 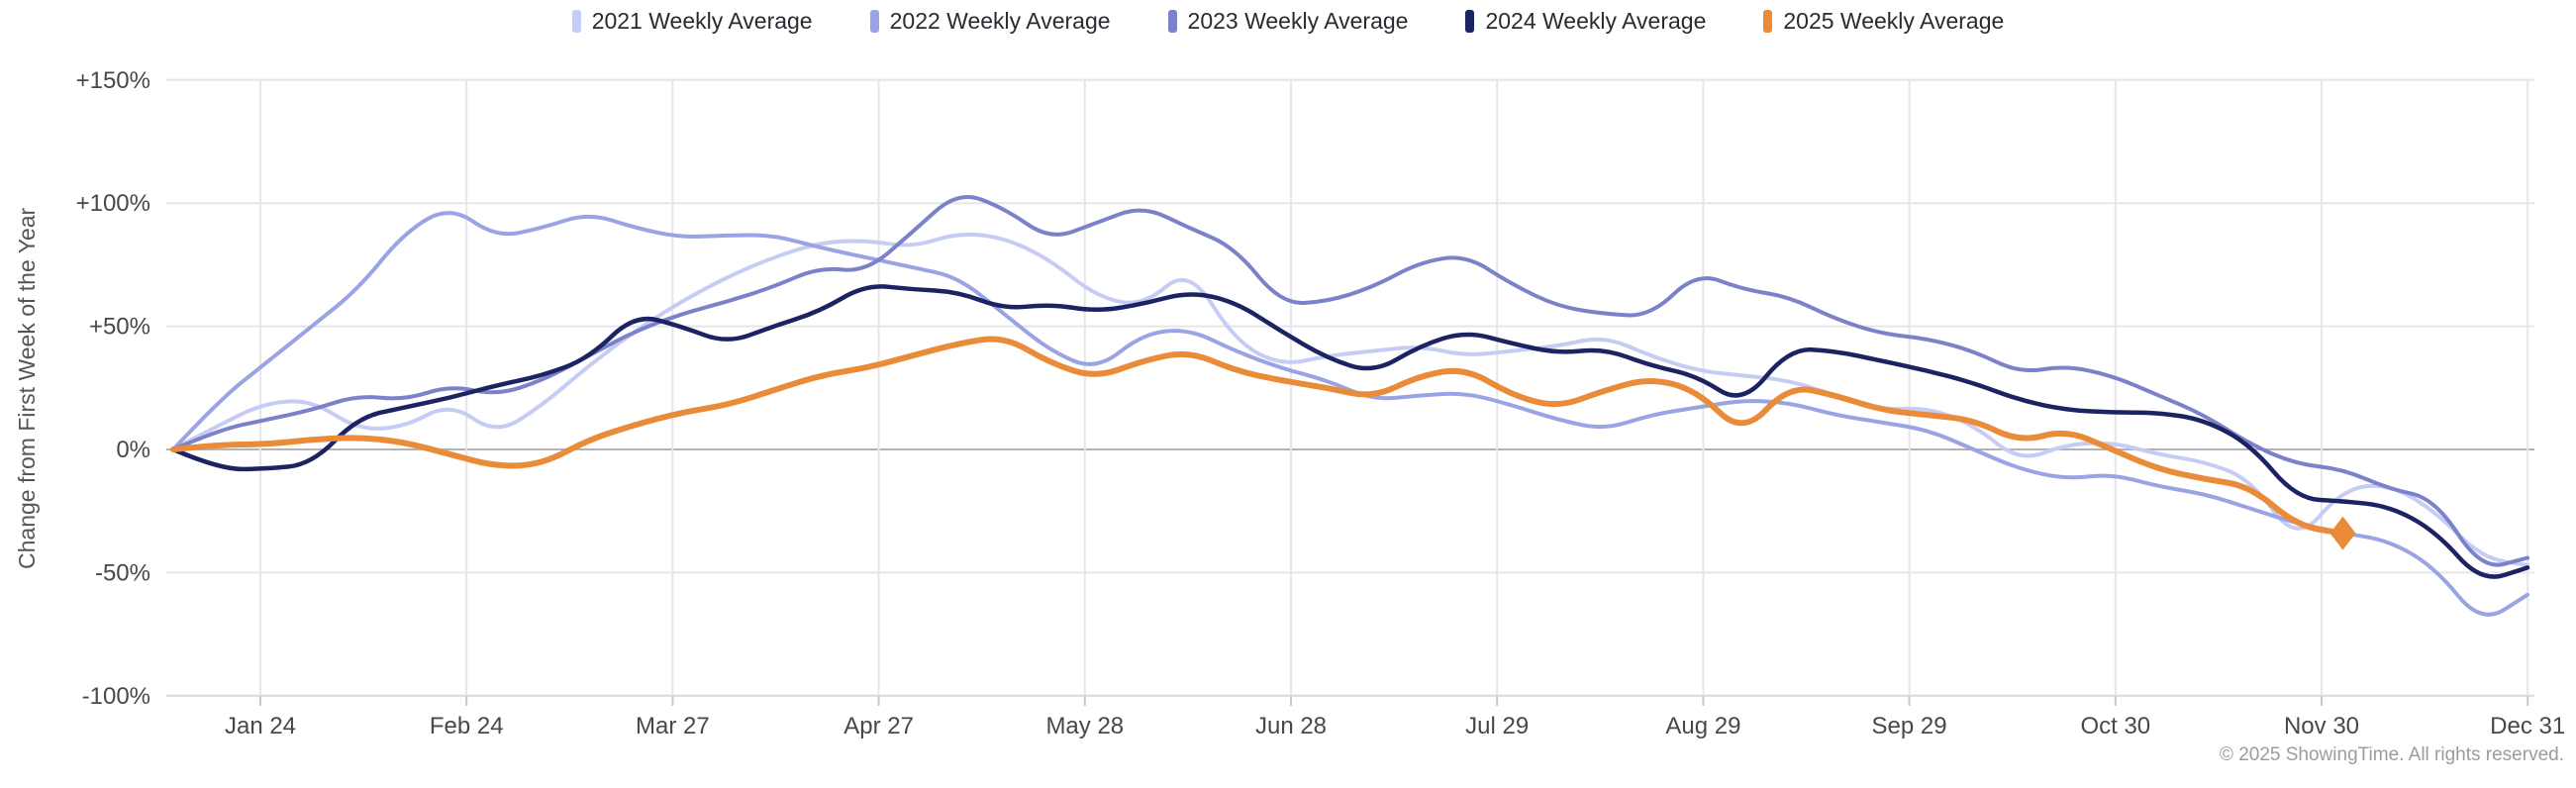 What do you see at coordinates (133, 450) in the screenshot?
I see `y-tick-label: 0%` at bounding box center [133, 450].